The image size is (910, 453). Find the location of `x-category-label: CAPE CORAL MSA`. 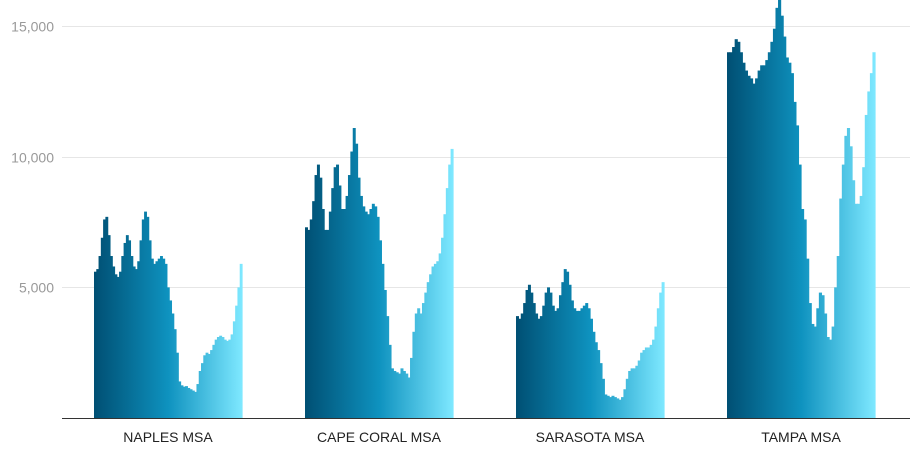

x-category-label: CAPE CORAL MSA is located at coordinates (379, 437).